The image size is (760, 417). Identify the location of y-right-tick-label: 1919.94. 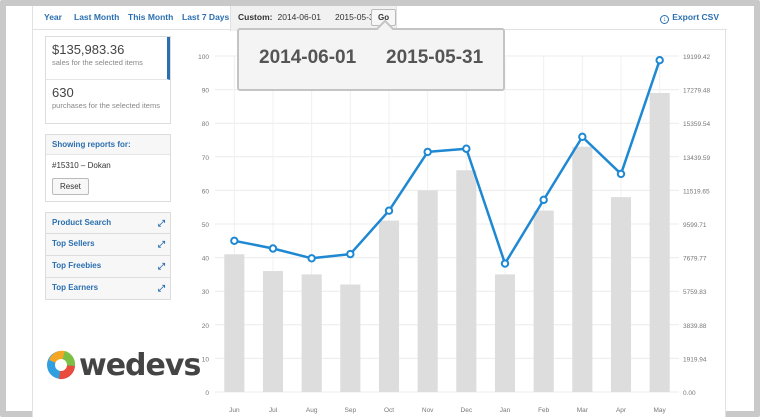
(695, 359).